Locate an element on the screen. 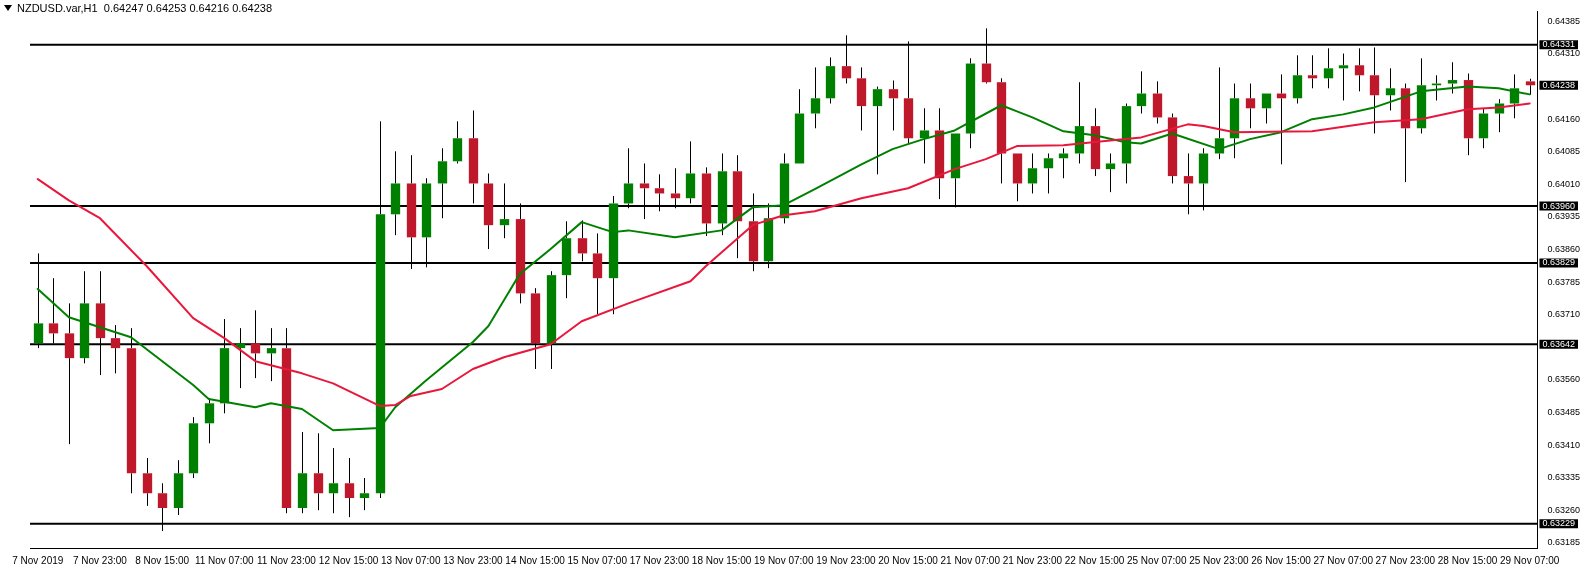 The height and width of the screenshot is (570, 1590). y-tick-label: 0.63785 is located at coordinates (1564, 281).